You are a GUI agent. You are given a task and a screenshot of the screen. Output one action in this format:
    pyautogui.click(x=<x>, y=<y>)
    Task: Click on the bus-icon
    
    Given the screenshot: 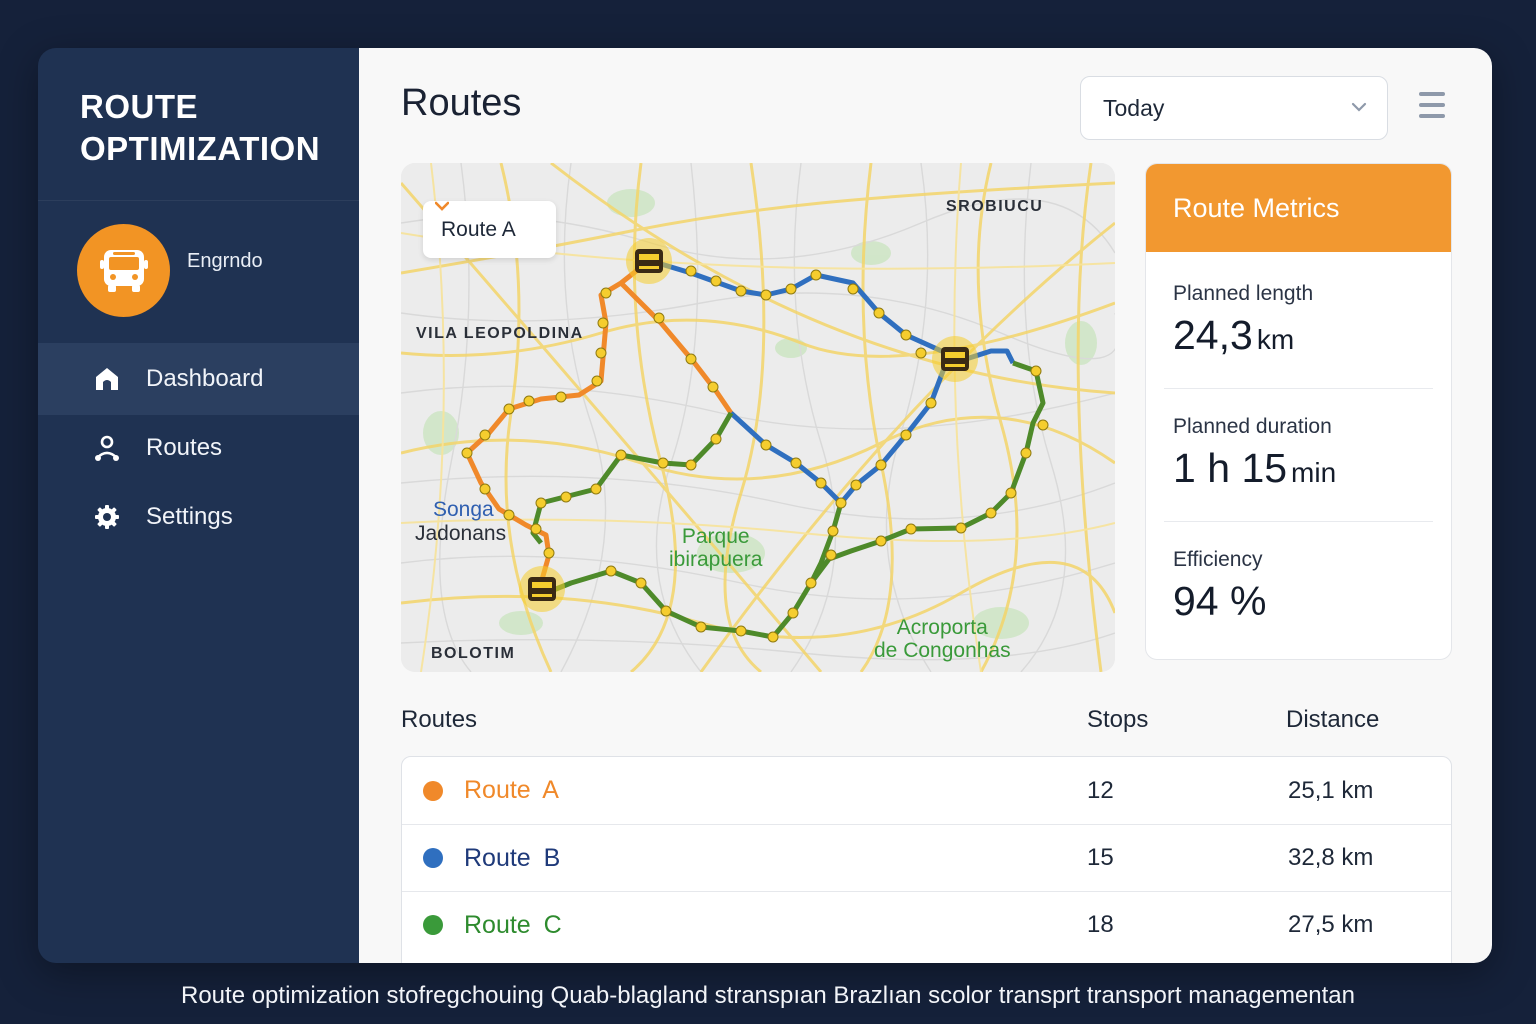 What is the action you would take?
    pyautogui.click(x=123, y=270)
    